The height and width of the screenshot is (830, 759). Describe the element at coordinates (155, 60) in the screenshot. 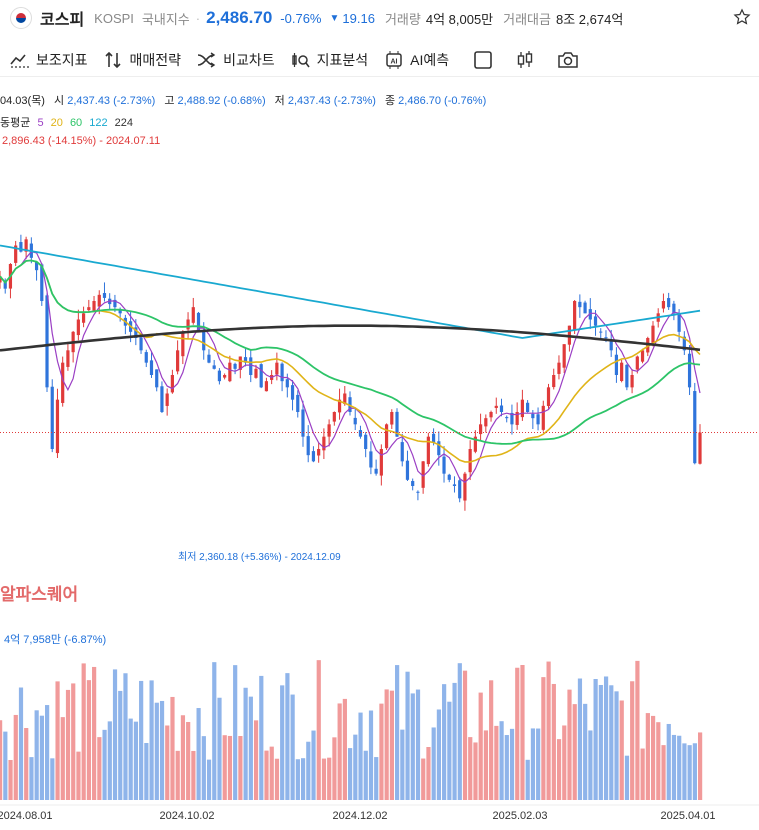

I see `strategy-label: 매매전략` at that location.